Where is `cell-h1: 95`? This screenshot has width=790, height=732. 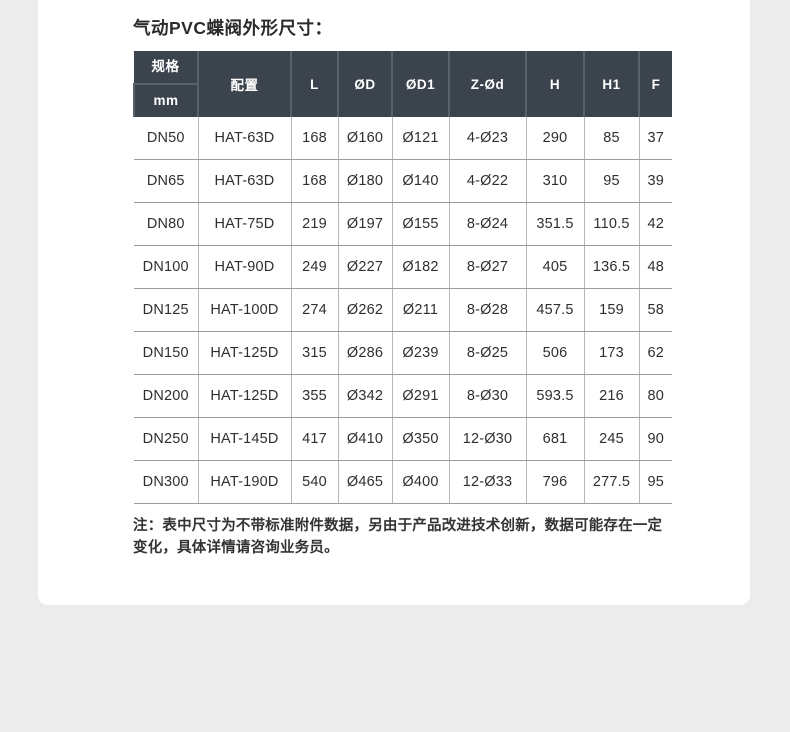 cell-h1: 95 is located at coordinates (611, 181).